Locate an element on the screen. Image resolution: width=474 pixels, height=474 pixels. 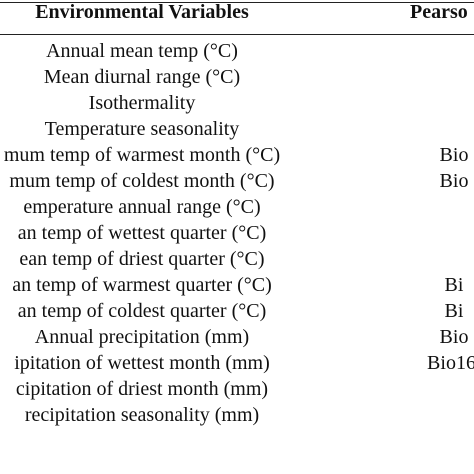
table-row: mum temp of warmest month (°C) Bio is located at coordinates (237, 155).